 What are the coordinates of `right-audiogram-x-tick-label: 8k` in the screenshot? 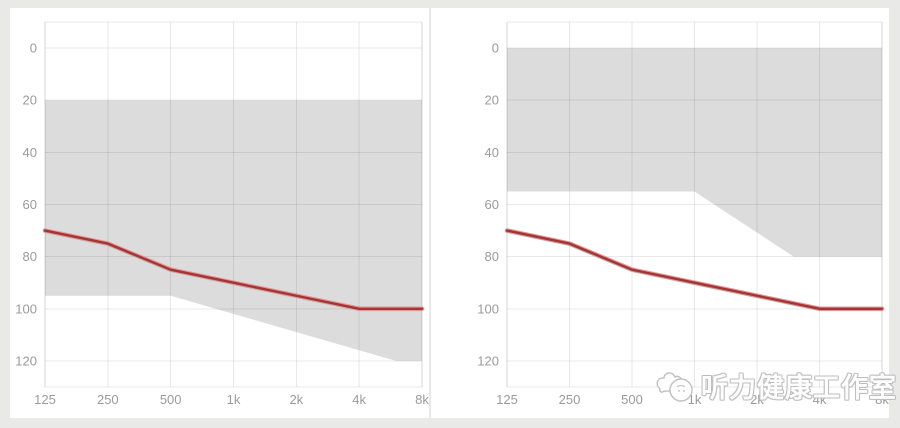 It's located at (882, 399).